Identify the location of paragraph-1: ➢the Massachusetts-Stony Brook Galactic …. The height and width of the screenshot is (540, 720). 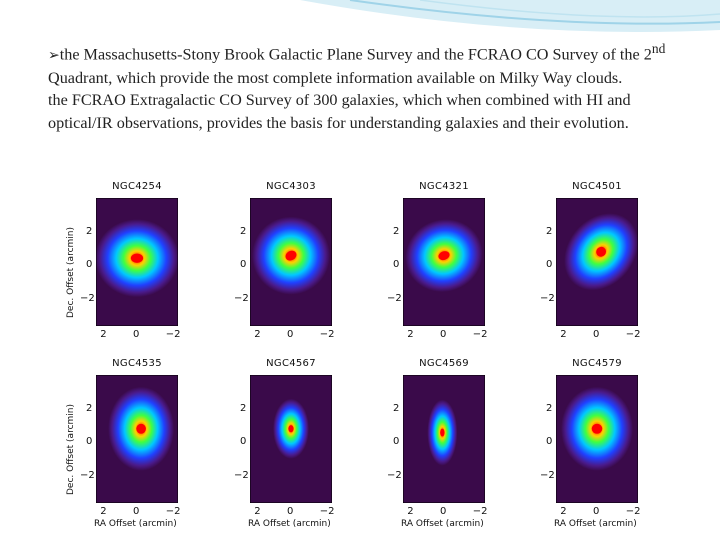
(373, 63).